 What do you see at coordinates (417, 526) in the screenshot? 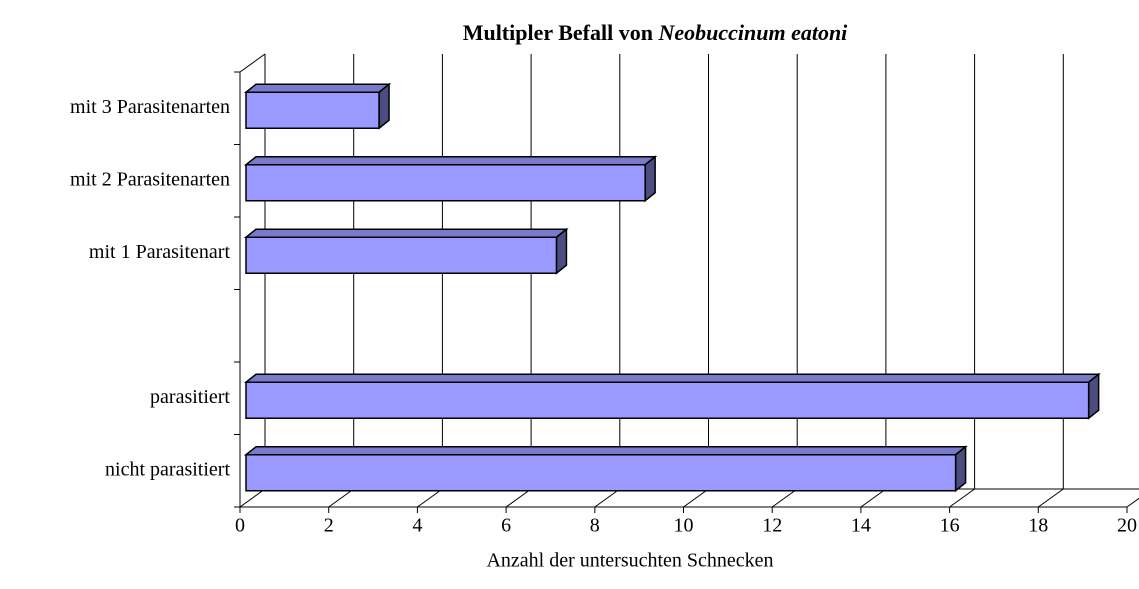
I see `x-tick-label: 4` at bounding box center [417, 526].